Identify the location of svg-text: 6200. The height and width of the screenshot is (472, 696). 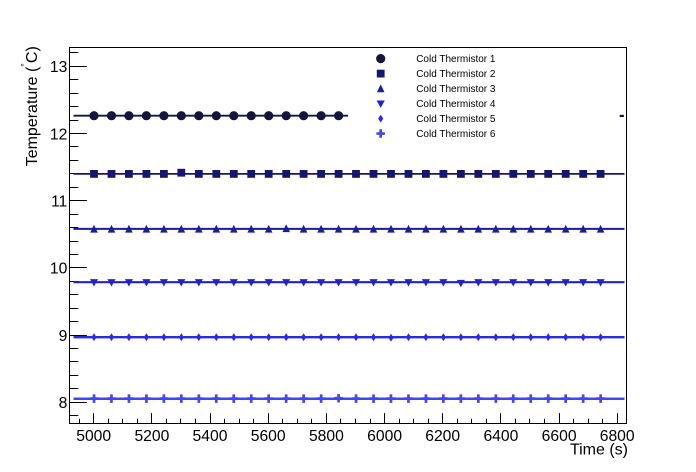
(442, 436).